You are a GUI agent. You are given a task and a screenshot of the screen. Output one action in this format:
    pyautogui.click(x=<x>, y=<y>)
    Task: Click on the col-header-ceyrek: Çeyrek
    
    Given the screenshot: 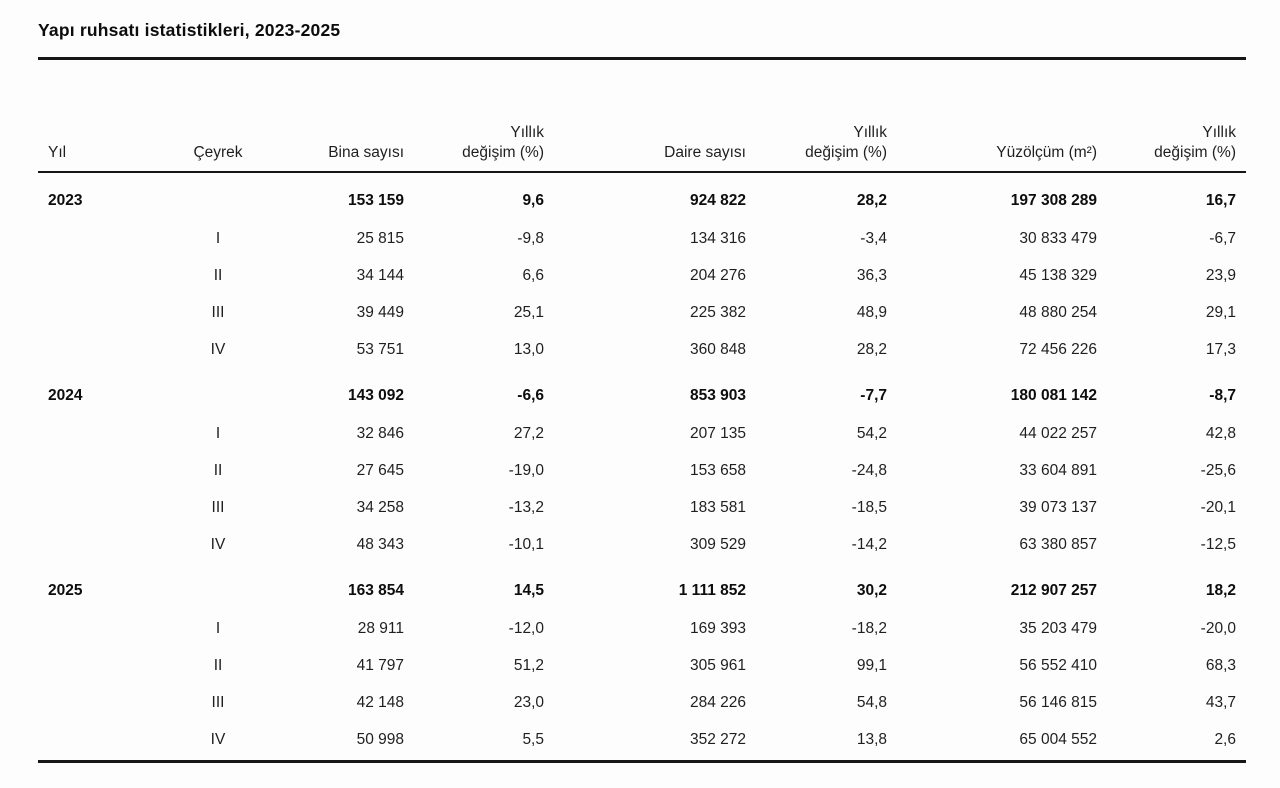 What is the action you would take?
    pyautogui.click(x=218, y=116)
    